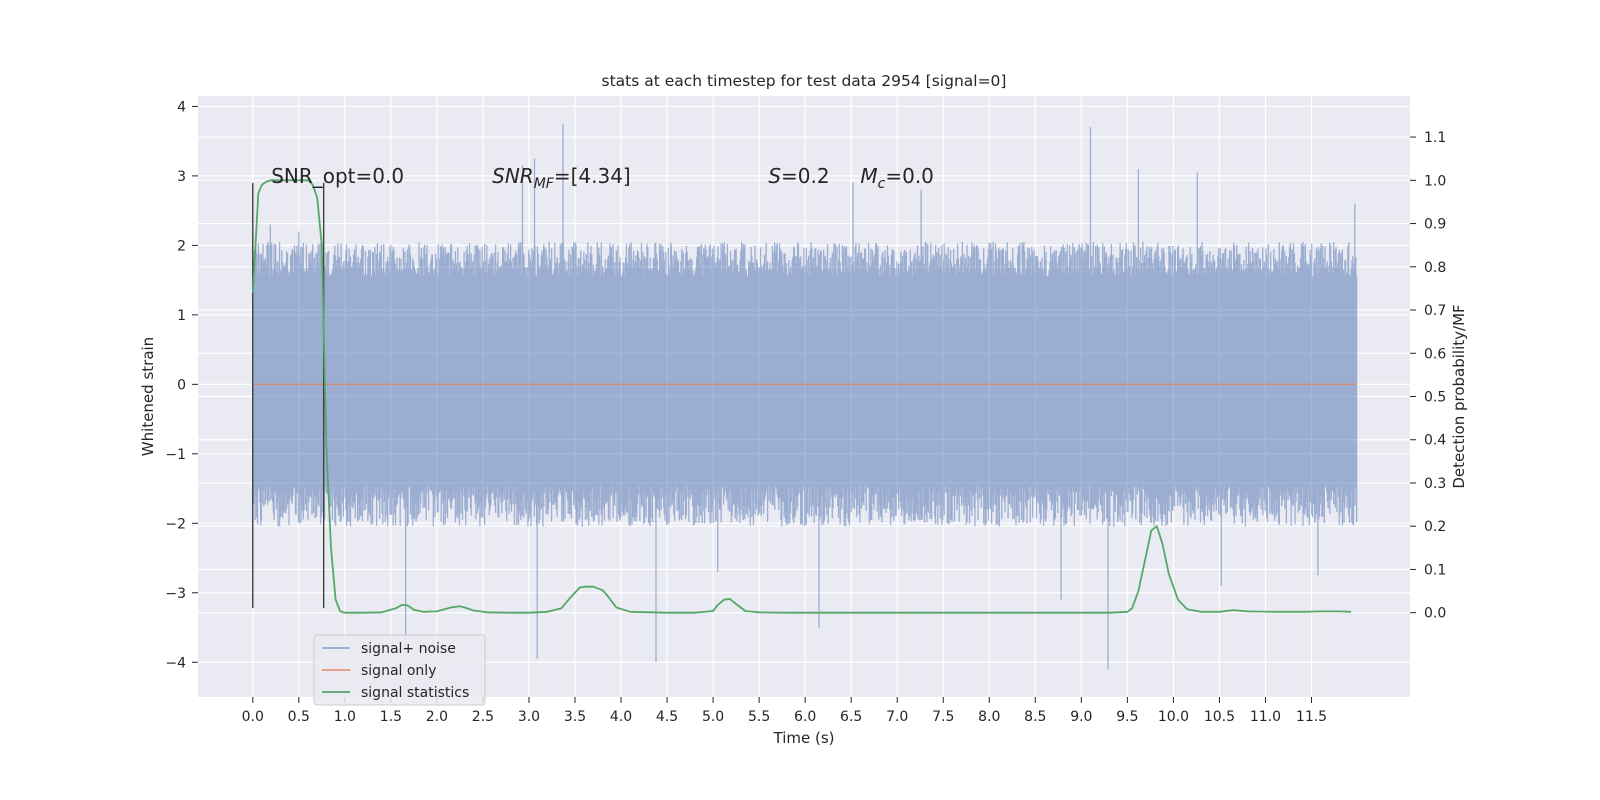  I want to click on y-tick-label: 1, so click(181, 316).